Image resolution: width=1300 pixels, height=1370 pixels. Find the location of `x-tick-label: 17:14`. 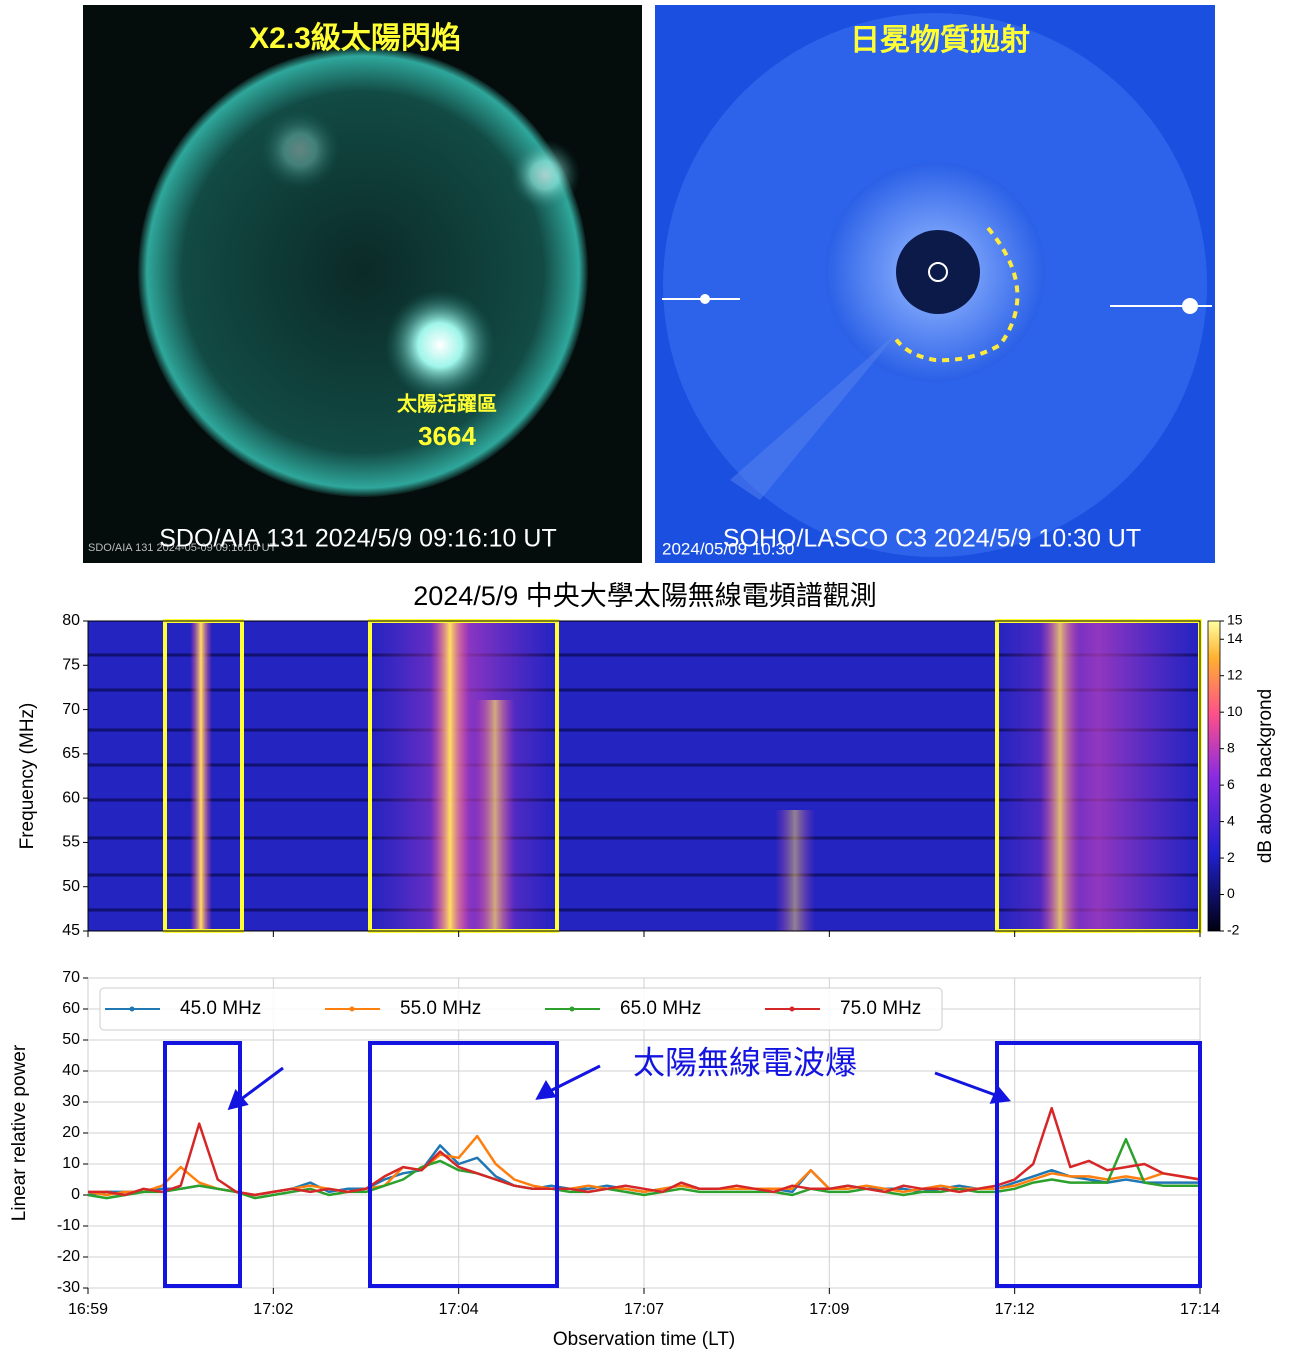

x-tick-label: 17:14 is located at coordinates (1200, 1309).